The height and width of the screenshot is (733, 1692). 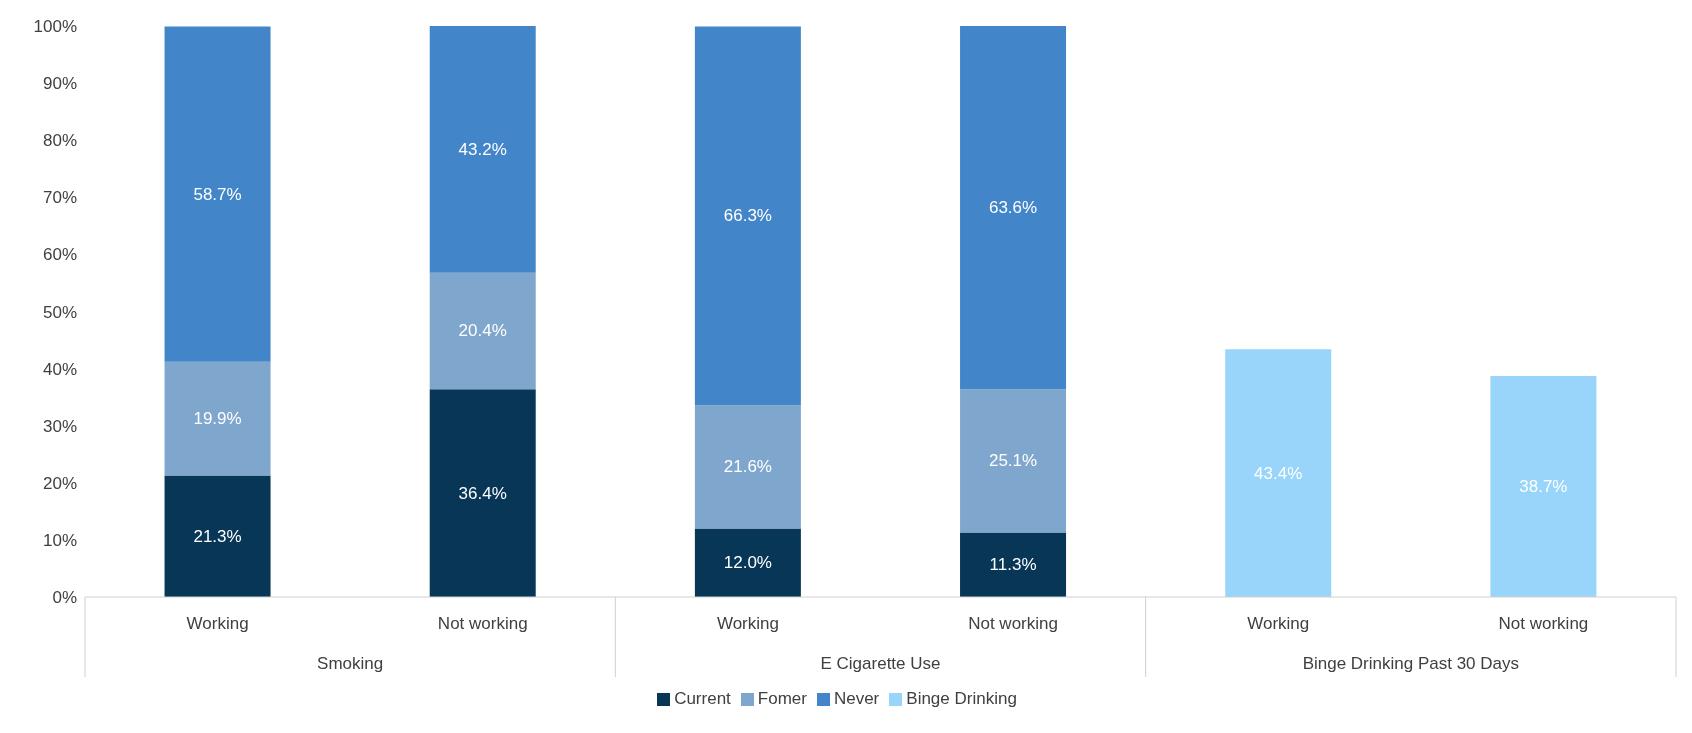 What do you see at coordinates (55, 27) in the screenshot?
I see `y-tick-label: 100%` at bounding box center [55, 27].